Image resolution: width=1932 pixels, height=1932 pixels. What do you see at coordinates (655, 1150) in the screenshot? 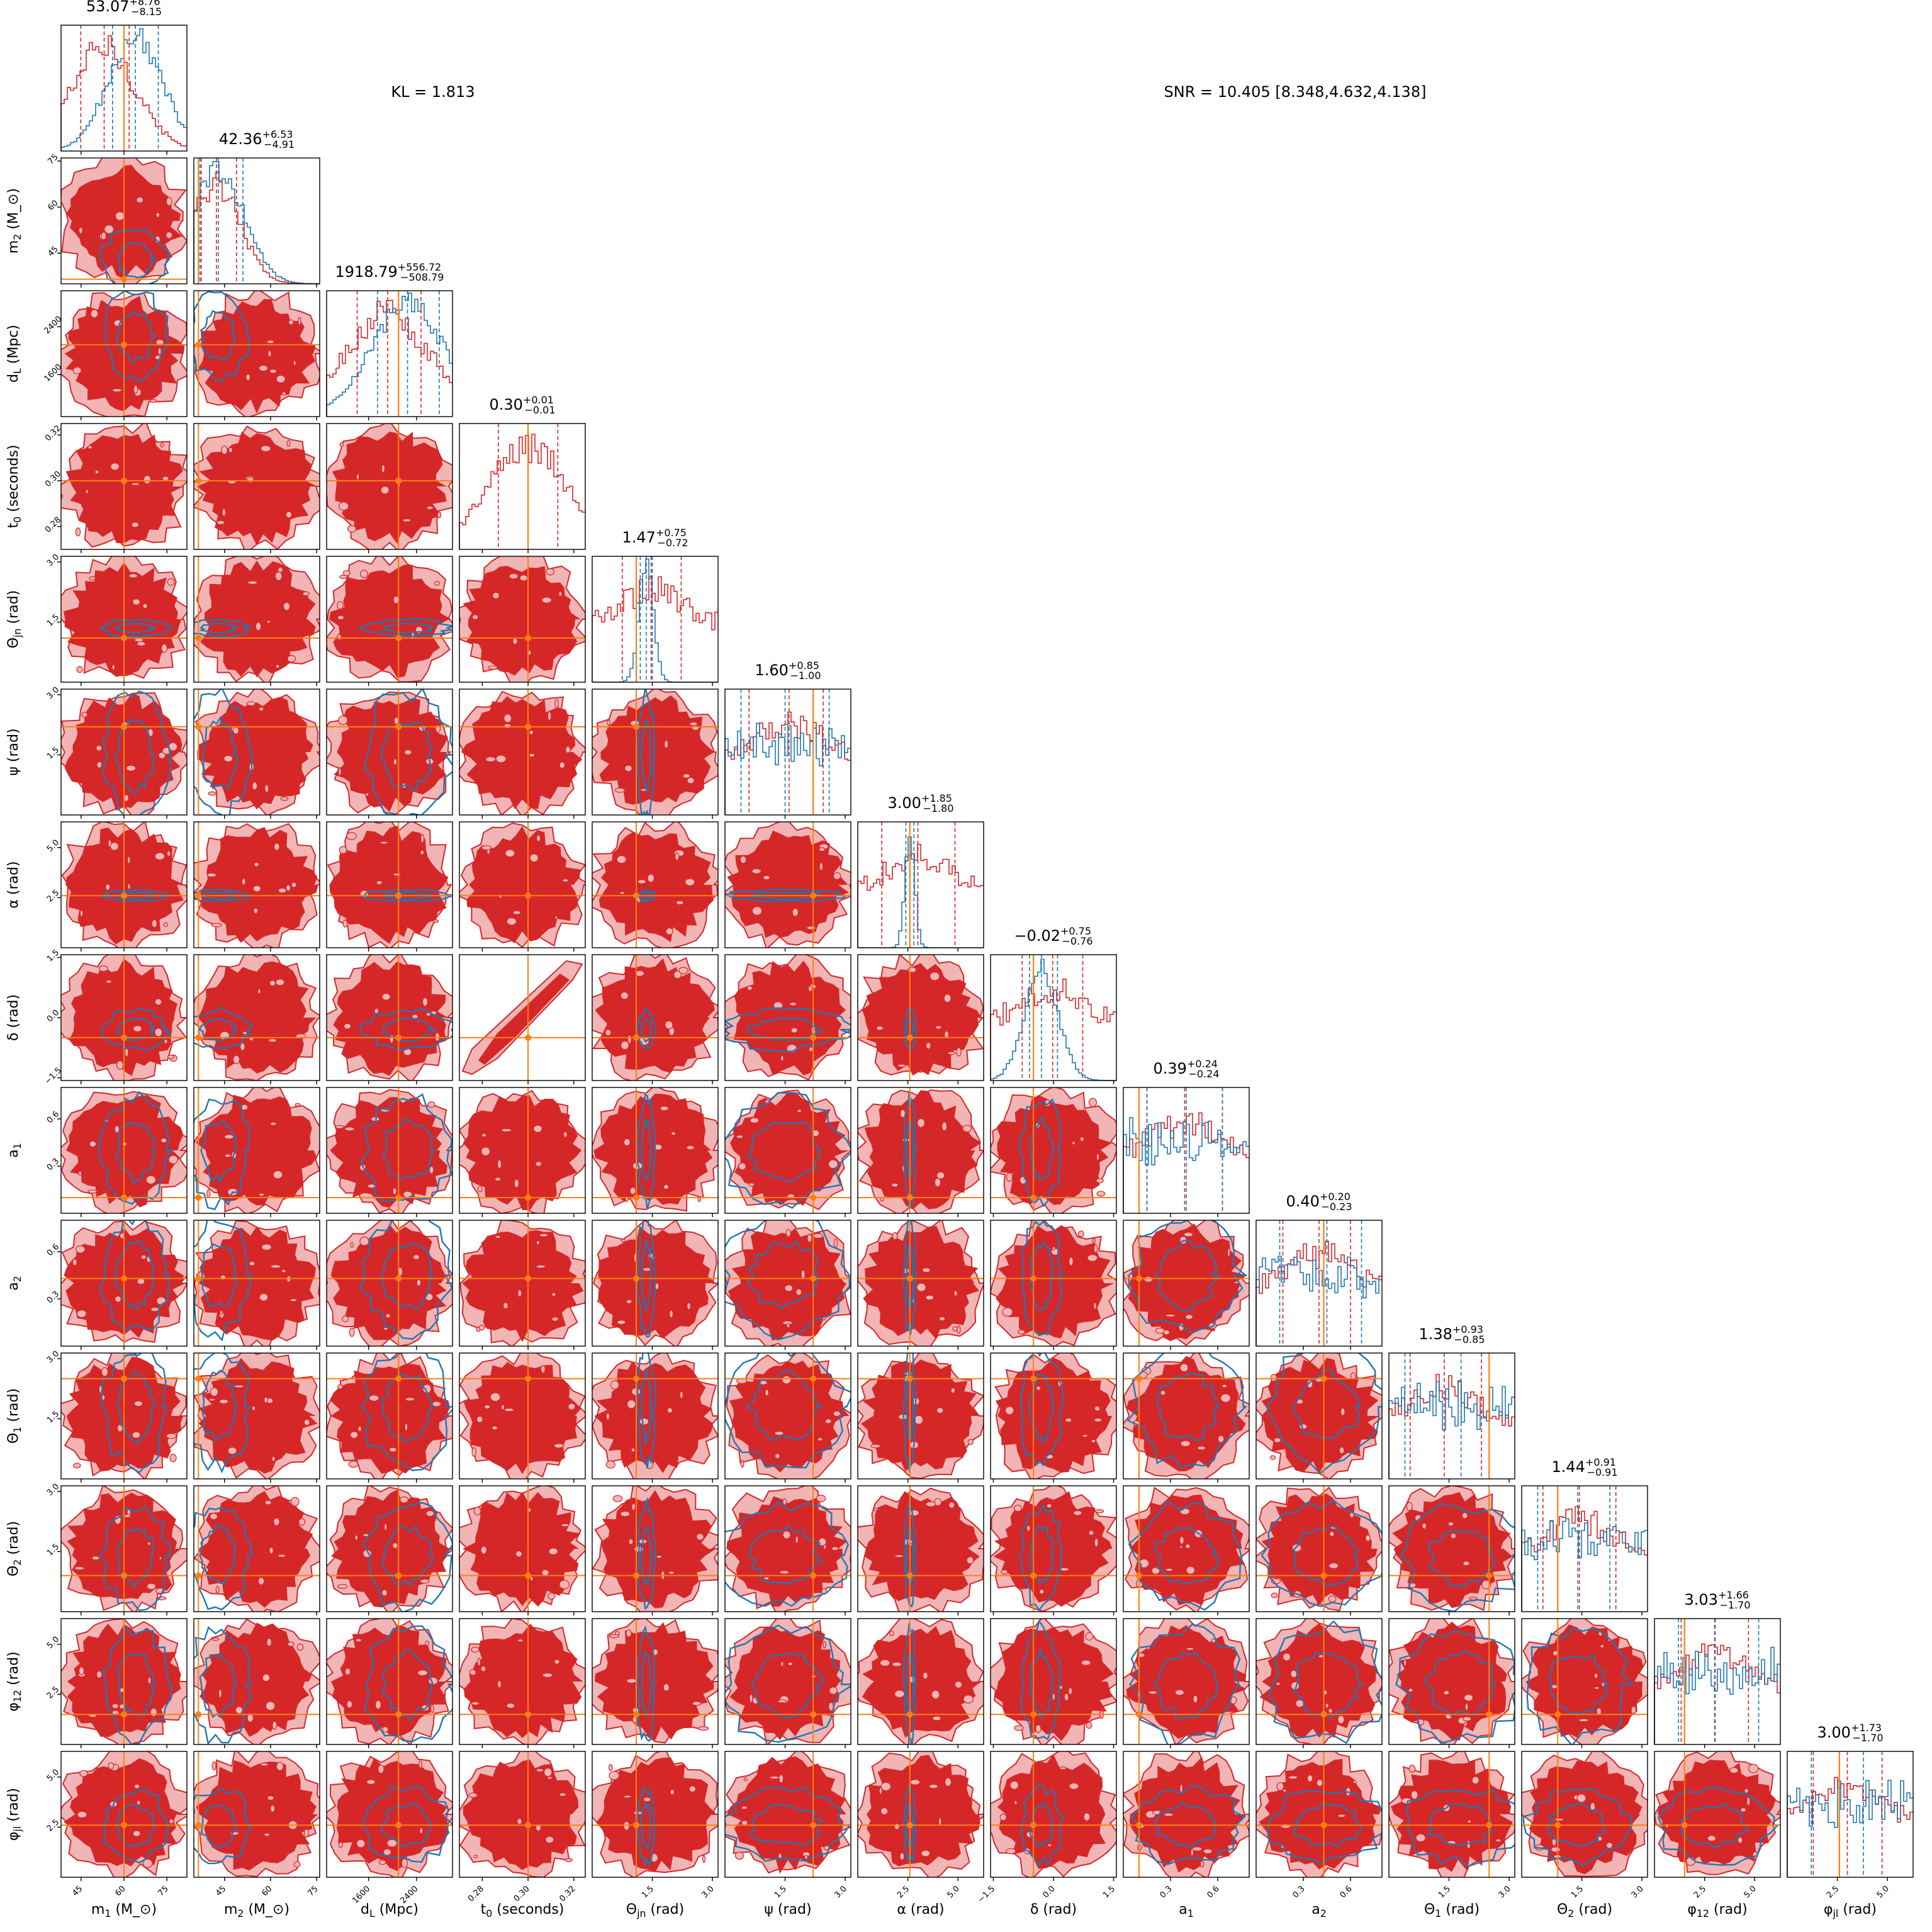
I see `panel-a1-vs-theta_jn` at bounding box center [655, 1150].